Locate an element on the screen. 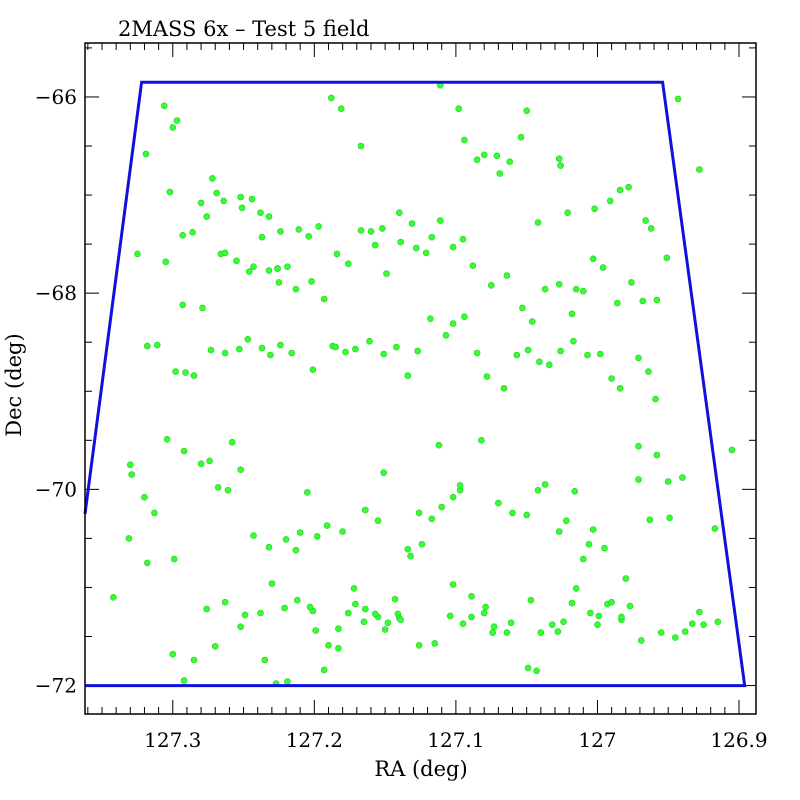  x-tick-label: 127.3 is located at coordinates (172, 740).